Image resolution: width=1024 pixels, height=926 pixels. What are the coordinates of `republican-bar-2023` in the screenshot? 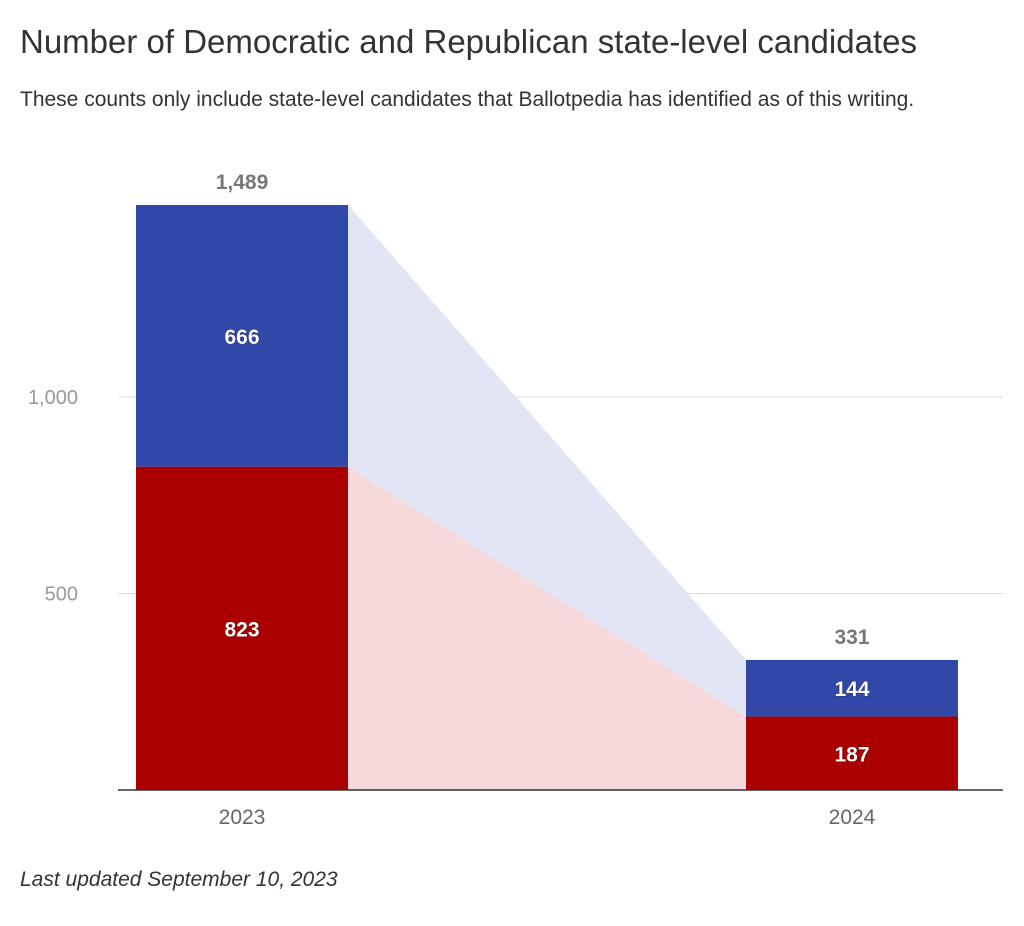 It's located at (242, 628).